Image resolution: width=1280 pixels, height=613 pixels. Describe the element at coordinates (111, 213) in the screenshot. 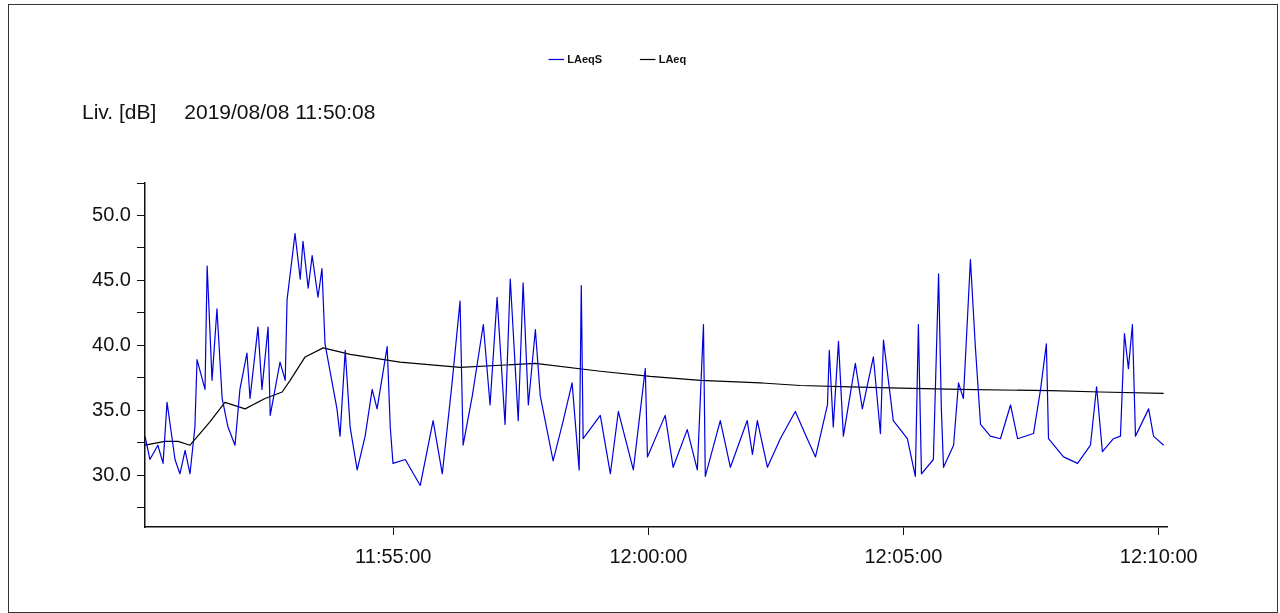

I see `y-tick-label: 50.0` at that location.